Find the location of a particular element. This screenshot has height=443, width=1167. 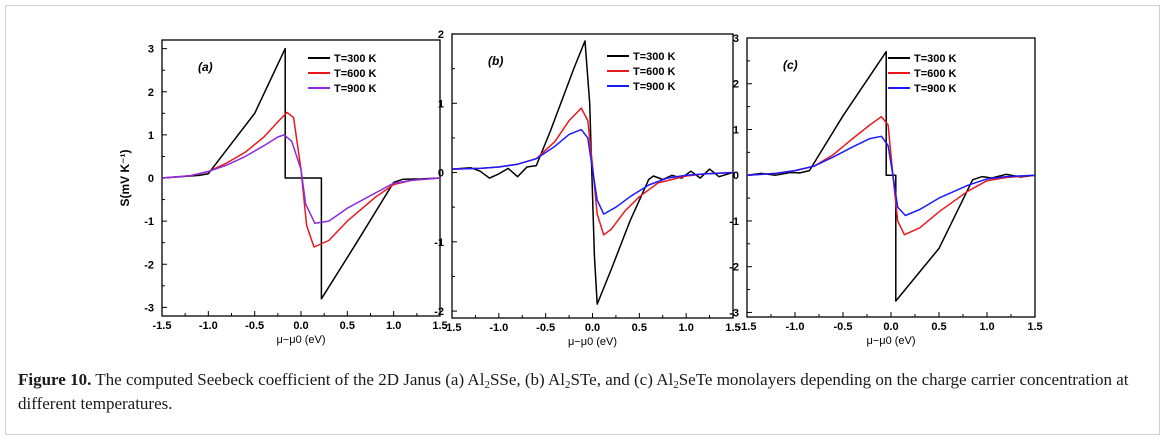

y-axis-label: S(mV K⁻¹) is located at coordinates (125, 177).